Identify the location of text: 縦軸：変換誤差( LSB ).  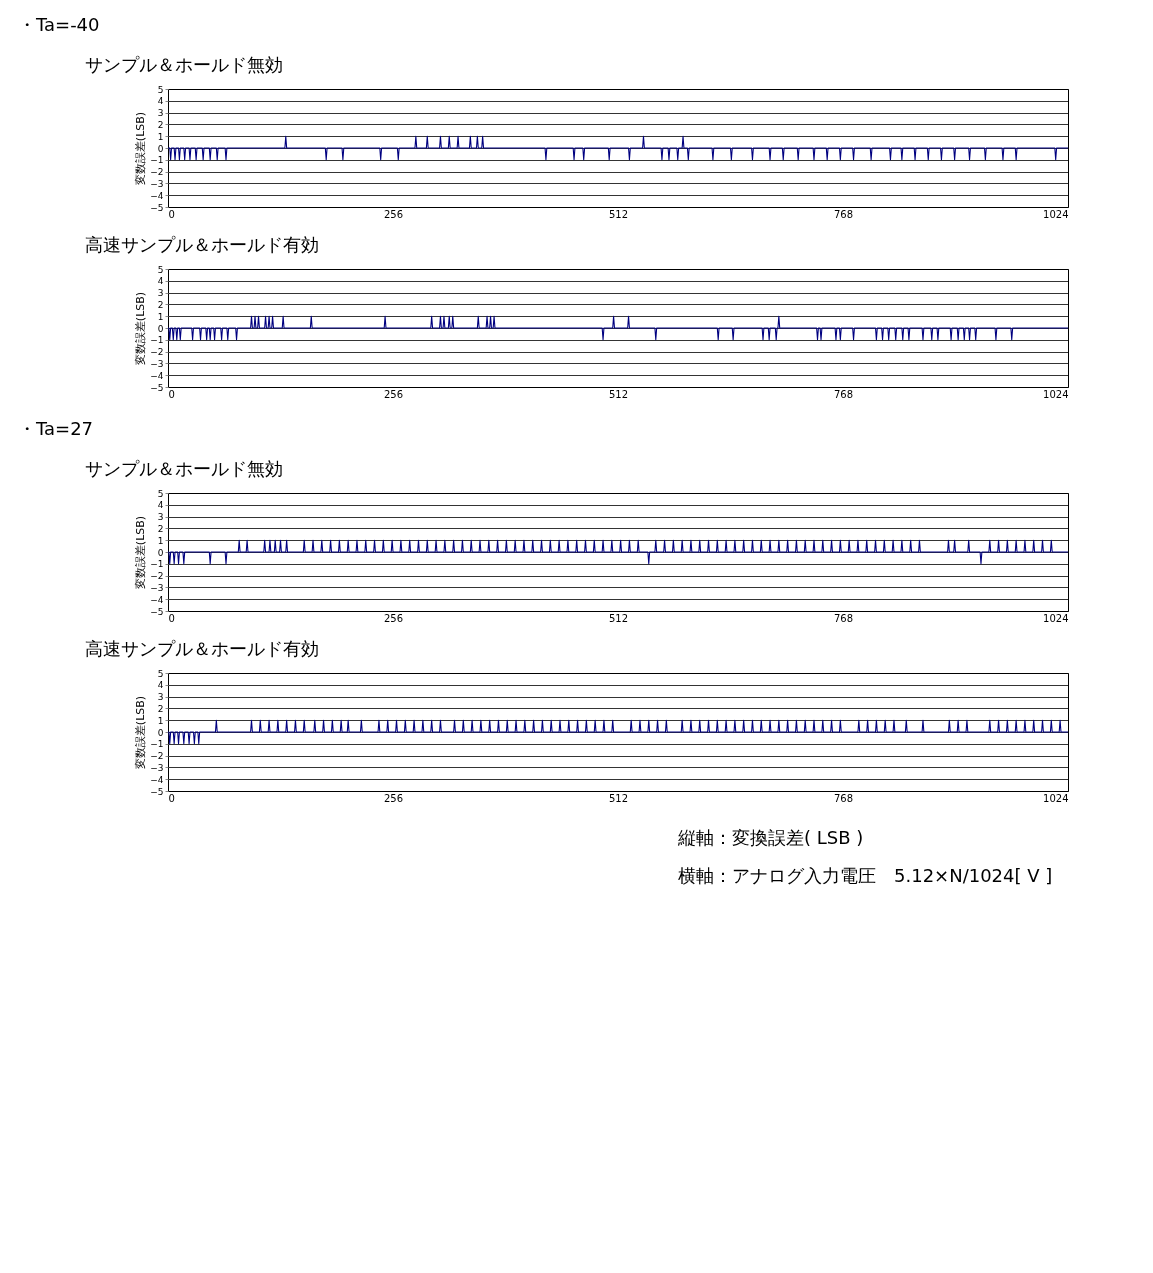
(770, 837).